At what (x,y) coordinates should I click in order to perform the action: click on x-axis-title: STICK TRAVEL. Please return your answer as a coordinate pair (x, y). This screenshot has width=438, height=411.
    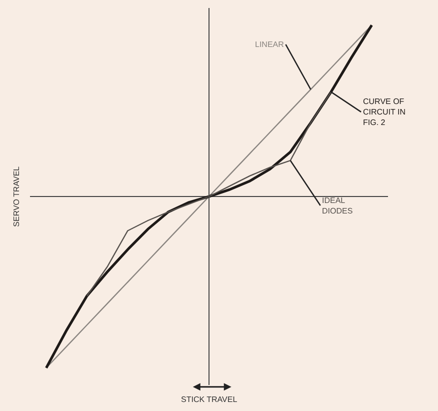
    Looking at the image, I should click on (209, 399).